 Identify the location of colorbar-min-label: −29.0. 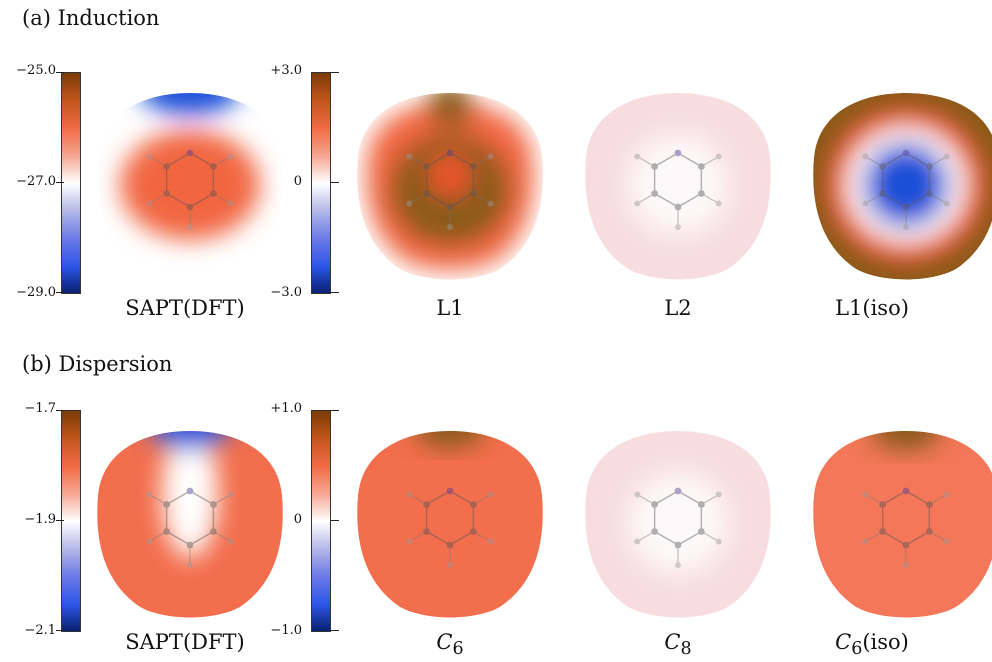
(36, 292).